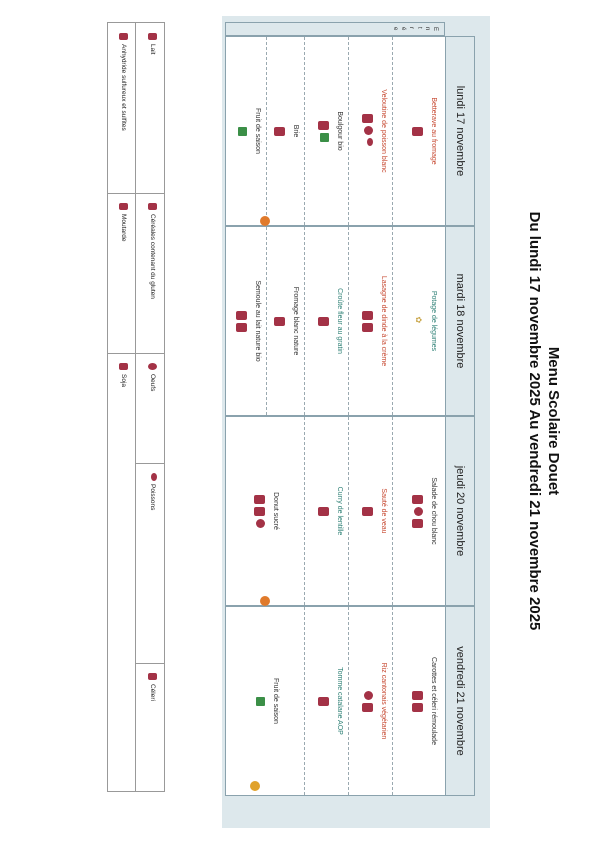 The width and height of the screenshot is (595, 842). Describe the element at coordinates (339, 701) in the screenshot. I see `dish-label: Tomme catalane AOP` at that location.